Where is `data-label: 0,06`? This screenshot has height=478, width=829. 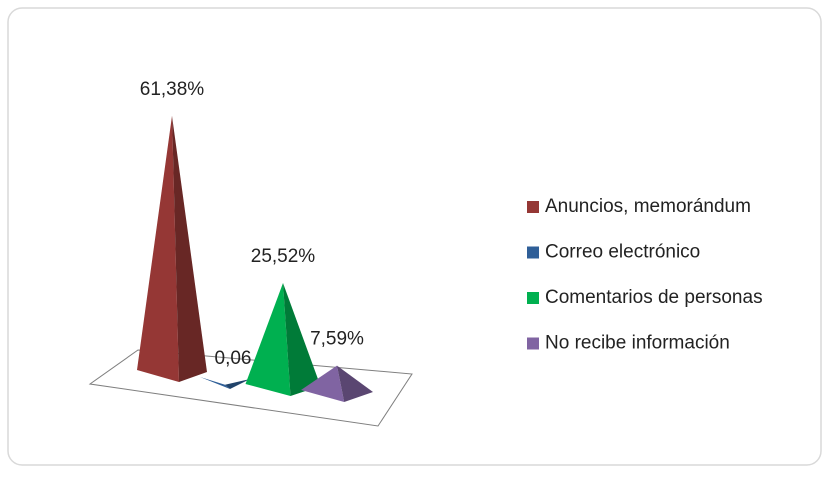 data-label: 0,06 is located at coordinates (233, 358).